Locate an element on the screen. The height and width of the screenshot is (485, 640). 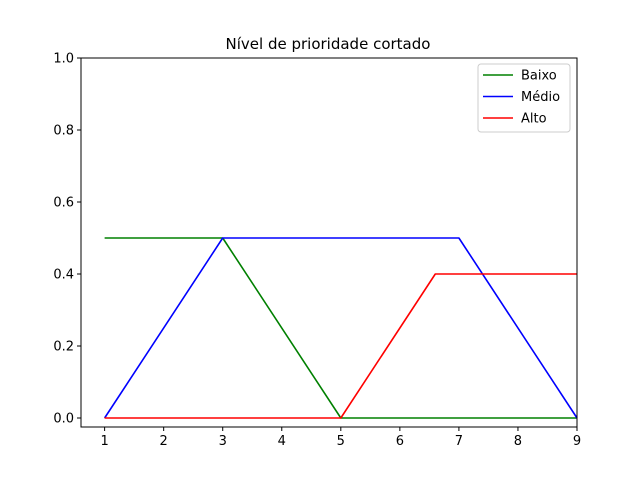
y-tick-label: 0.8 is located at coordinates (63, 131).